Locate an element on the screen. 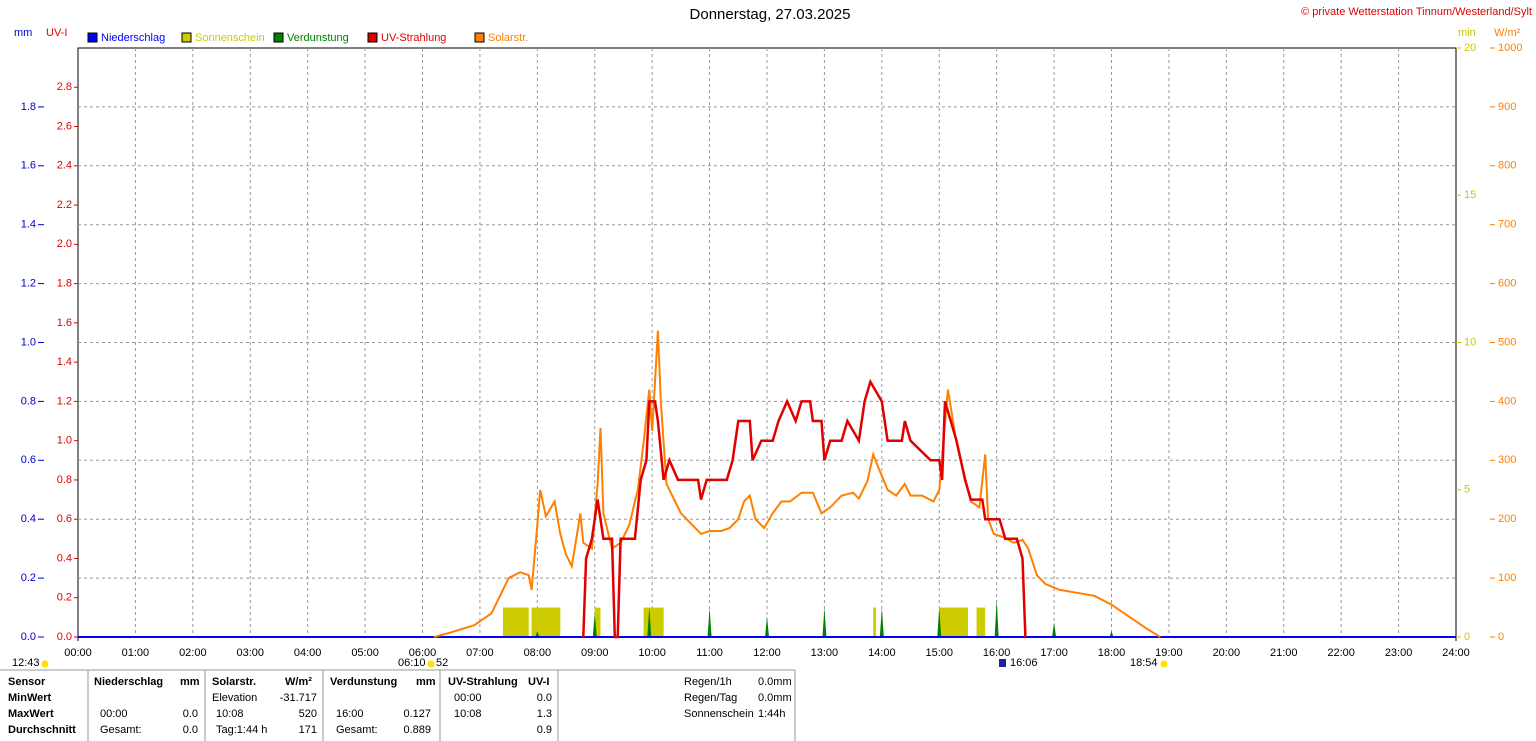 The image size is (1536, 741). y-tick-label: 1.4 is located at coordinates (28, 225).